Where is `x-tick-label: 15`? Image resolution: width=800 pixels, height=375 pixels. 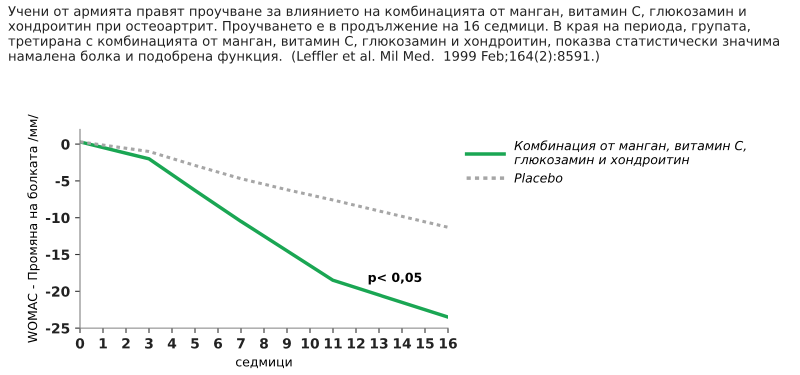 x-tick-label: 15 is located at coordinates (425, 343).